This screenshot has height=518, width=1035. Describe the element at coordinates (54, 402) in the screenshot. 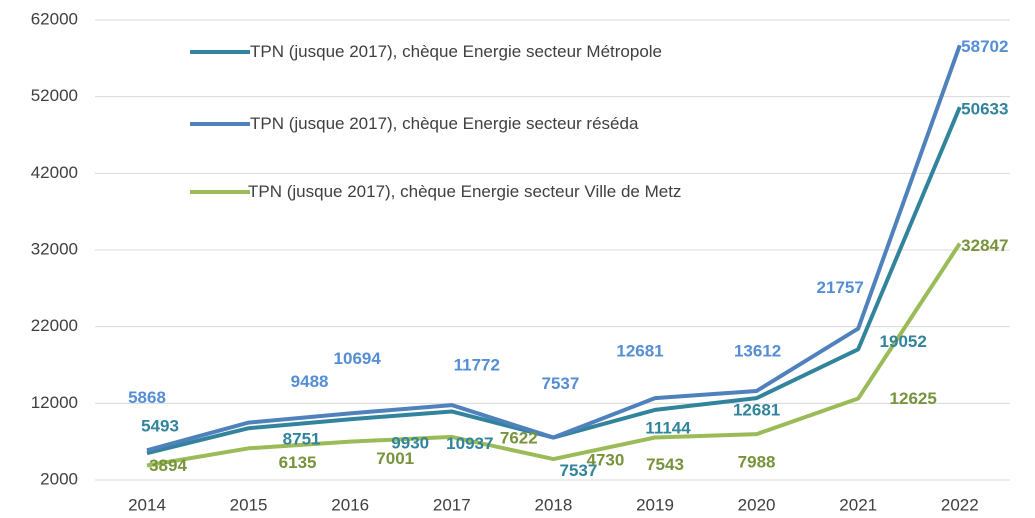

I see `y-tick-label: 12000` at that location.